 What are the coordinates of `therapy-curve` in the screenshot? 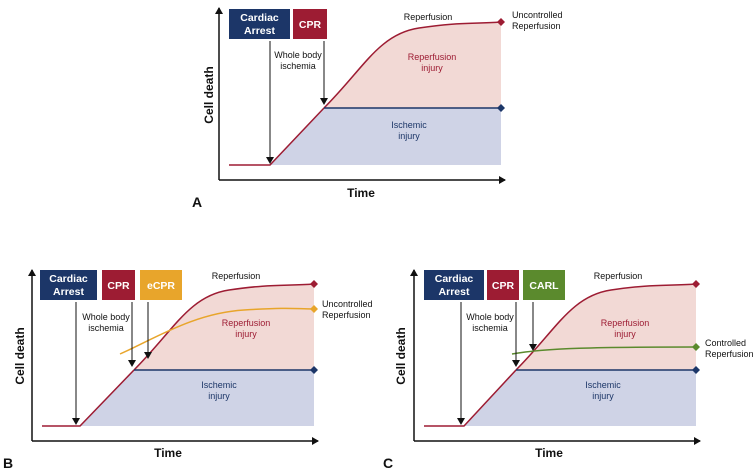 It's located at (604, 350).